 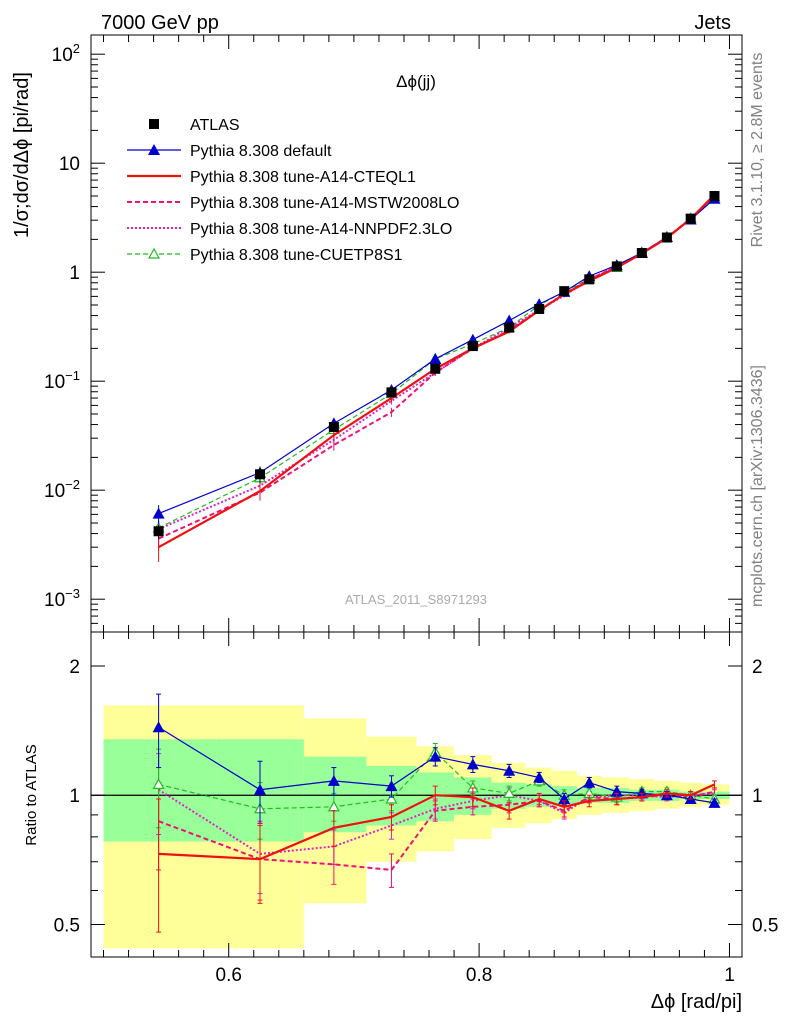 I want to click on legend-item-3: Pythia 8.308 tune-A14-MSTW2008LO, so click(x=293, y=203).